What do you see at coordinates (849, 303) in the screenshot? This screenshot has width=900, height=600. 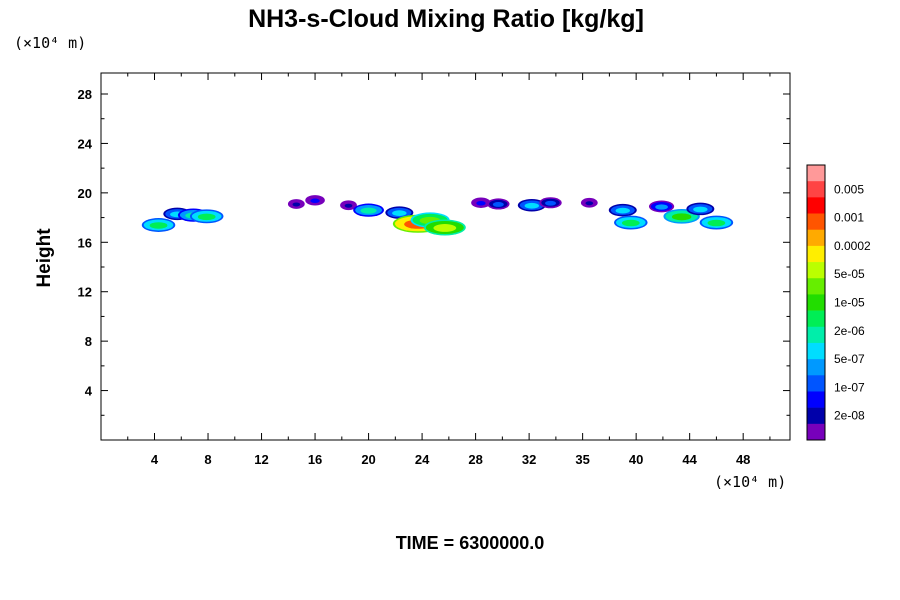 I see `colorbar-label: 1e-05` at bounding box center [849, 303].